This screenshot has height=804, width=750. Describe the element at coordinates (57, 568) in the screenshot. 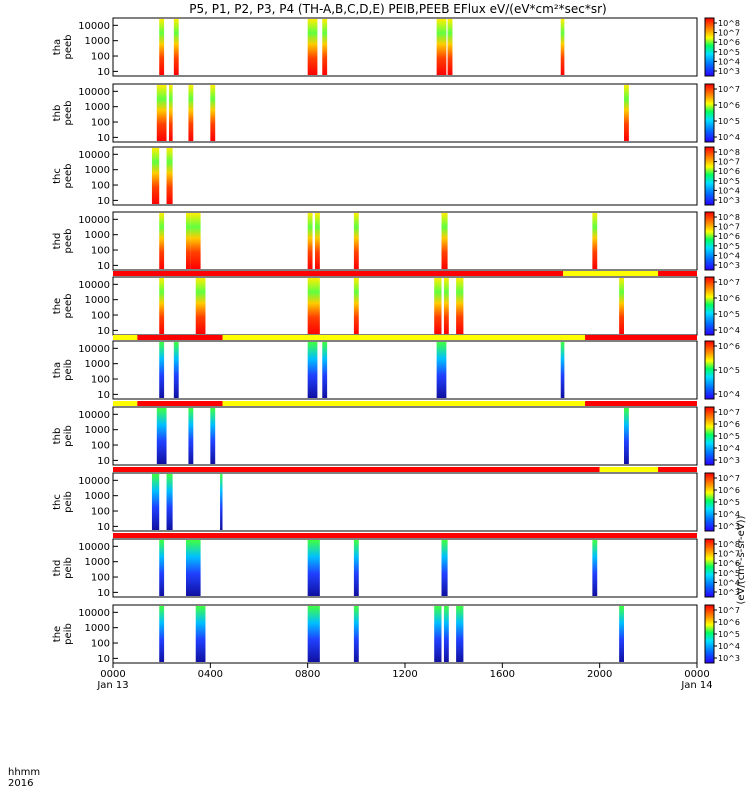

I see `panel-probe-label: thd` at that location.